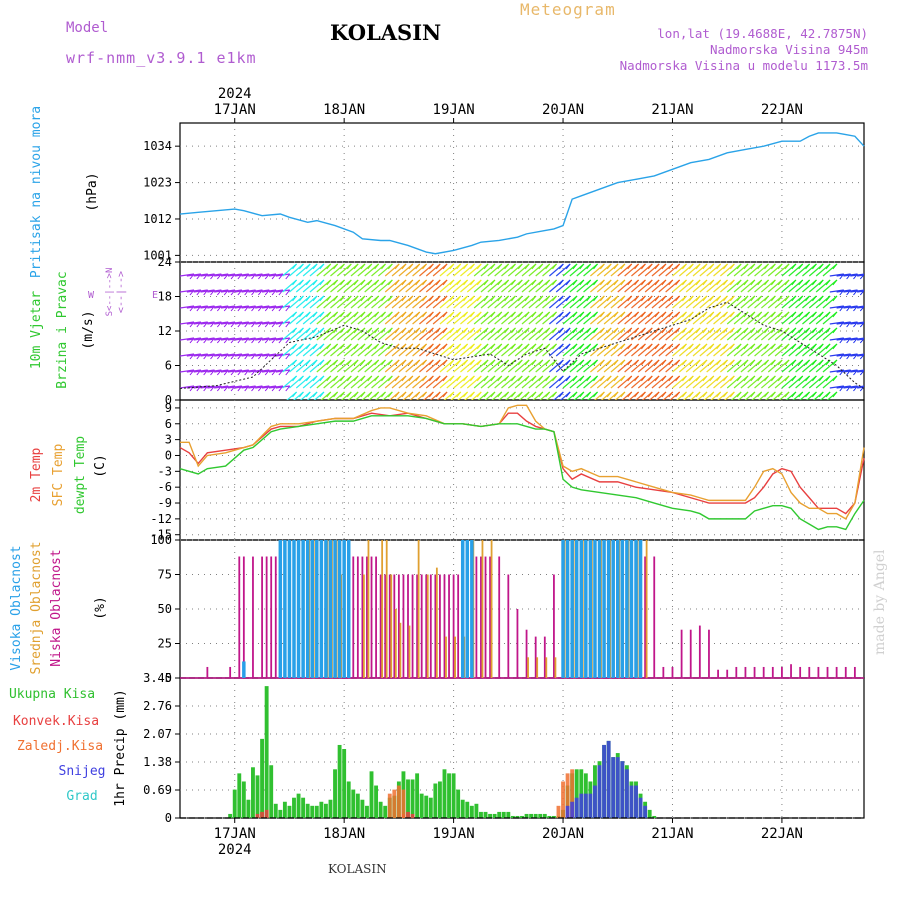 The image size is (900, 900). I want to click on x-tick-label-top: 22JAN, so click(782, 110).